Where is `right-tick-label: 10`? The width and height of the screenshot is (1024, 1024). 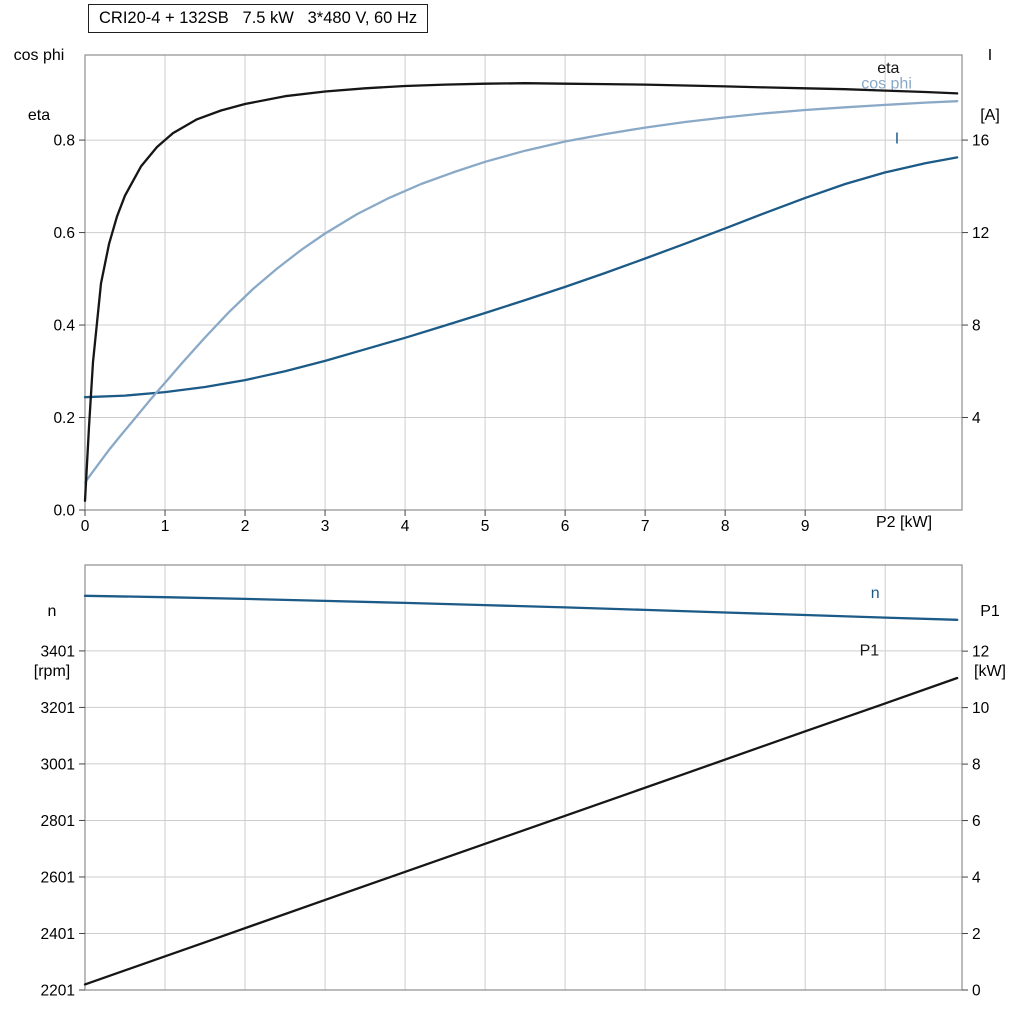
right-tick-label: 10 is located at coordinates (981, 708).